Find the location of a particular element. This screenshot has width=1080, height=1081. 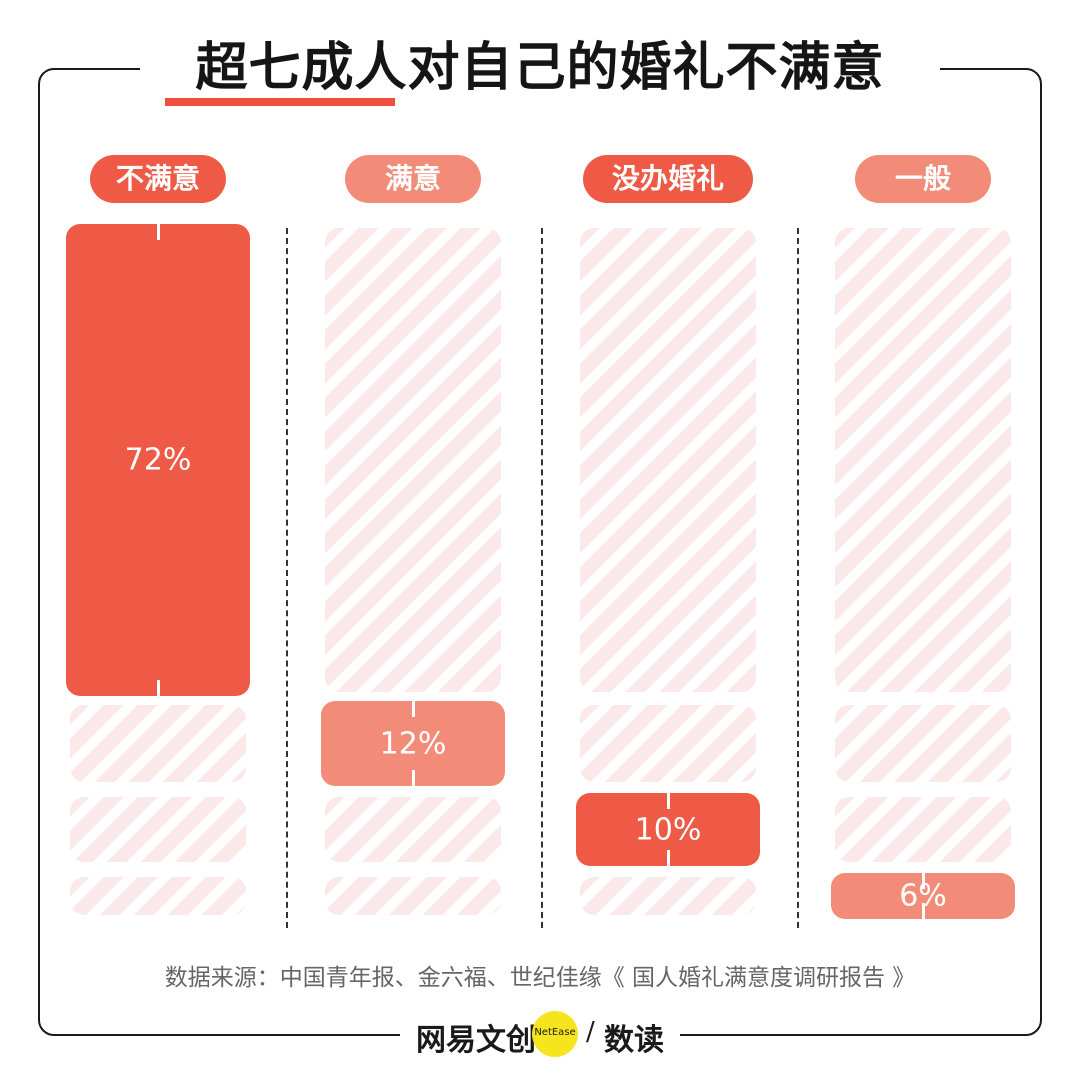

bar: 6% is located at coordinates (923, 896).